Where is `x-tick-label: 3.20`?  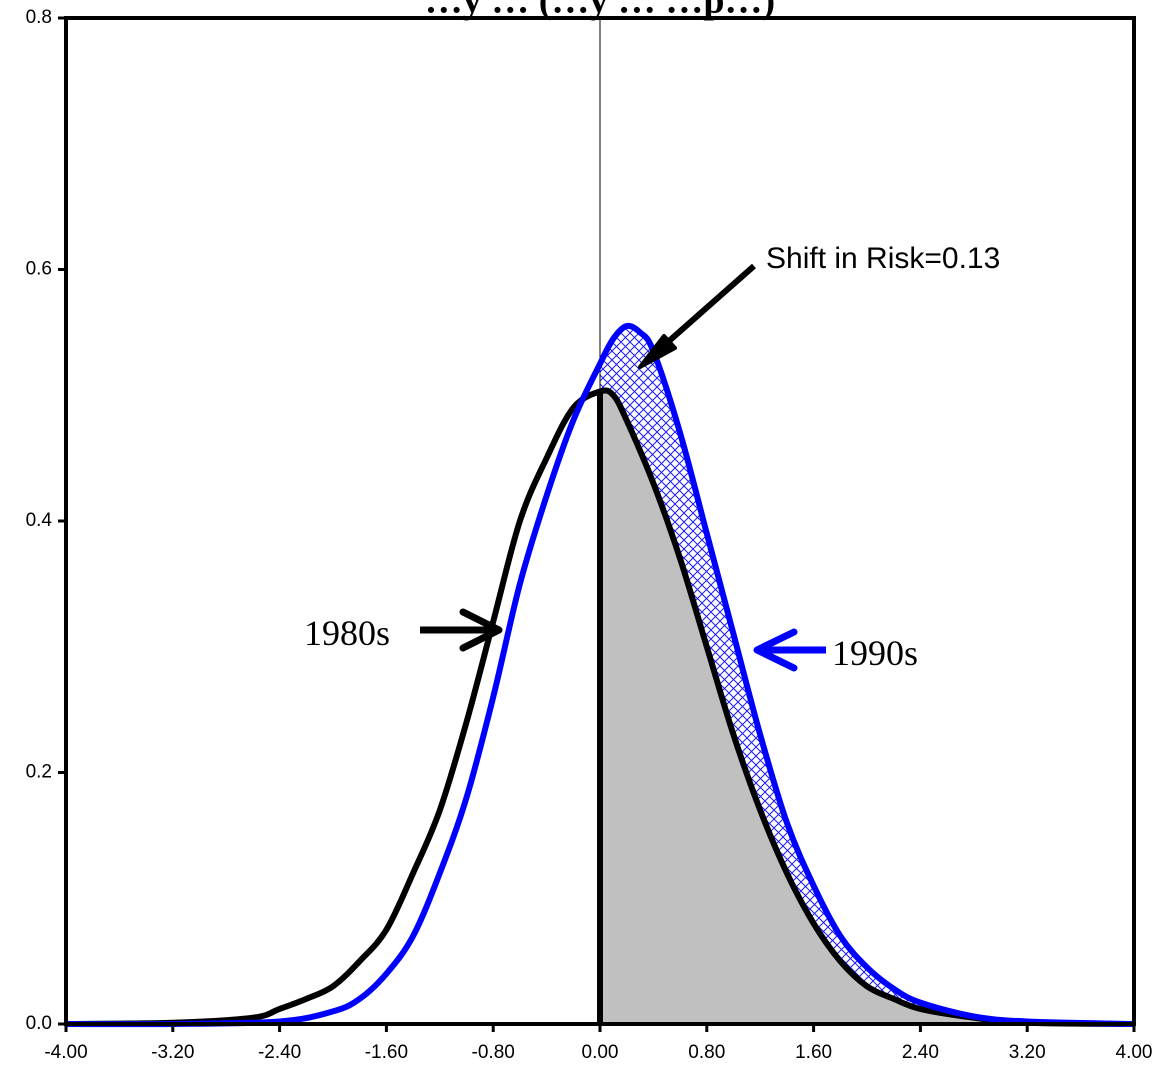
x-tick-label: 3.20 is located at coordinates (1027, 1052).